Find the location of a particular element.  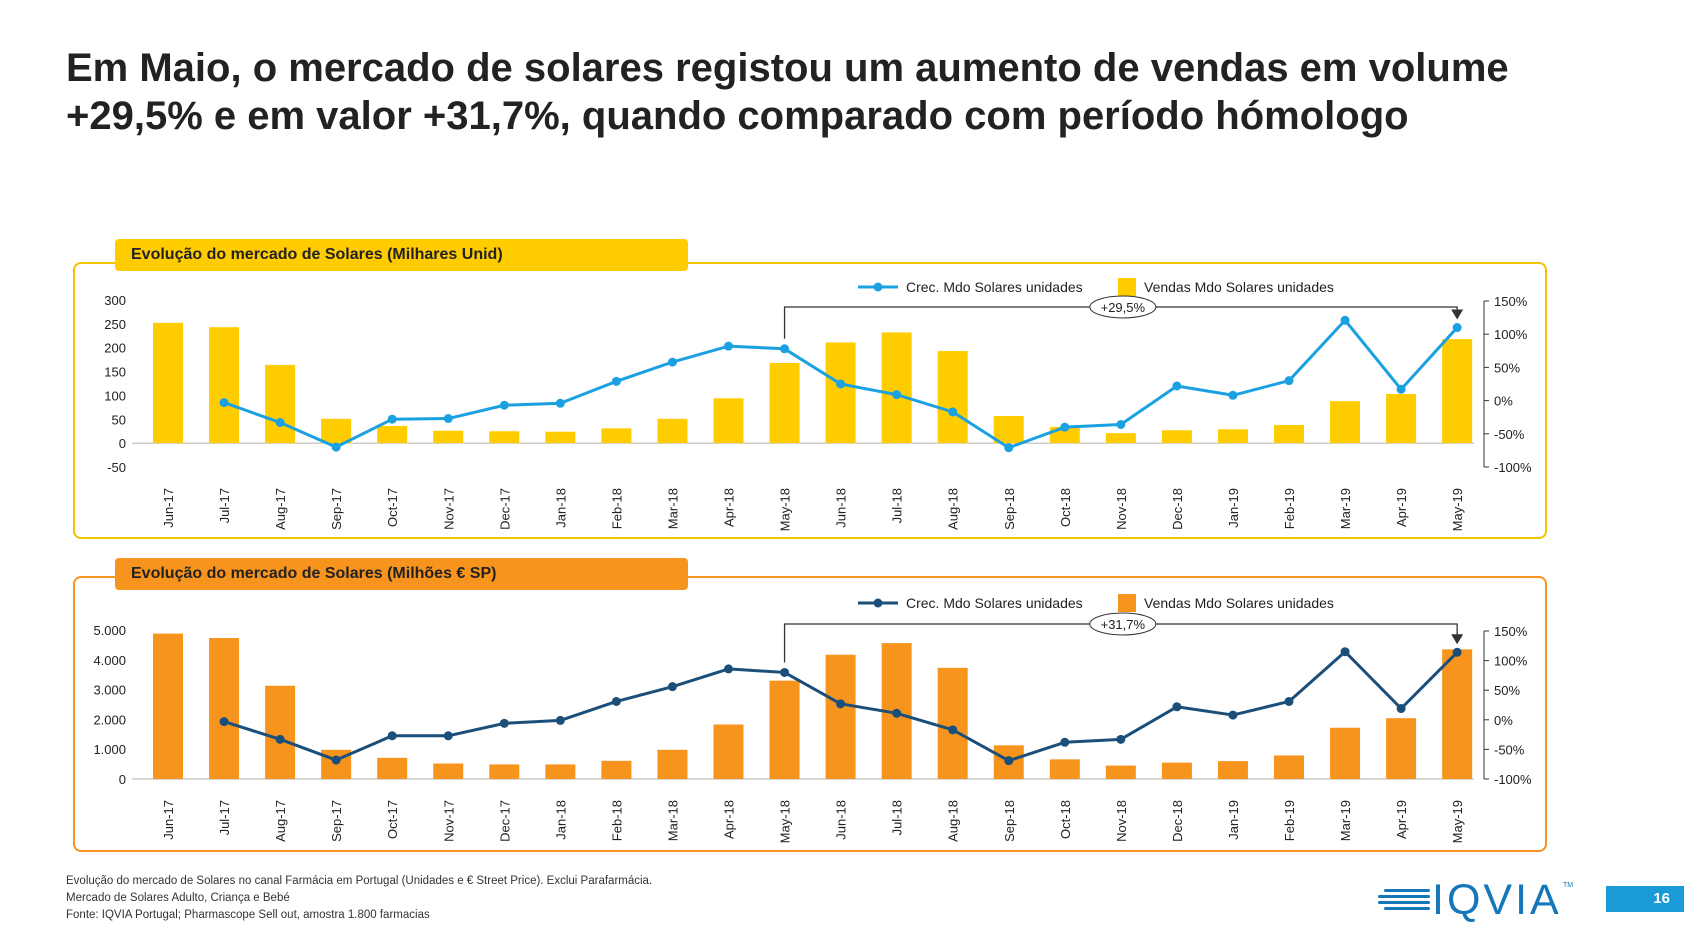

y2-tick-label: 0% is located at coordinates (1503, 720).